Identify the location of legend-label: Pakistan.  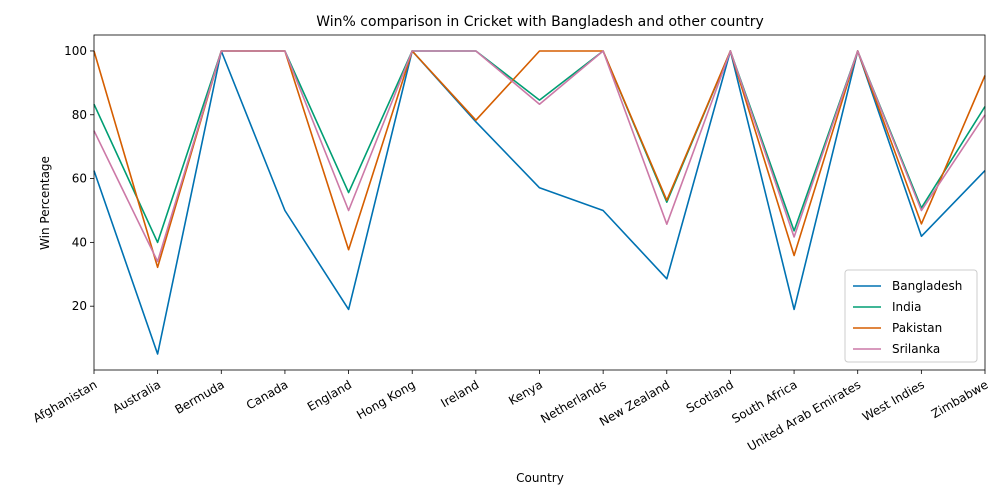
(917, 328).